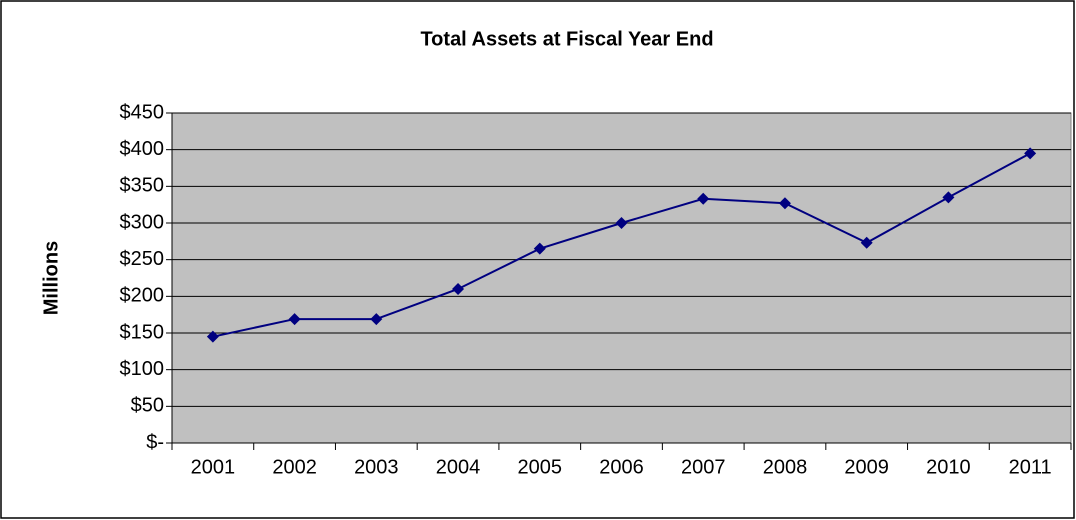 This screenshot has height=520, width=1076. I want to click on y-tick-label: $250, so click(142, 259).